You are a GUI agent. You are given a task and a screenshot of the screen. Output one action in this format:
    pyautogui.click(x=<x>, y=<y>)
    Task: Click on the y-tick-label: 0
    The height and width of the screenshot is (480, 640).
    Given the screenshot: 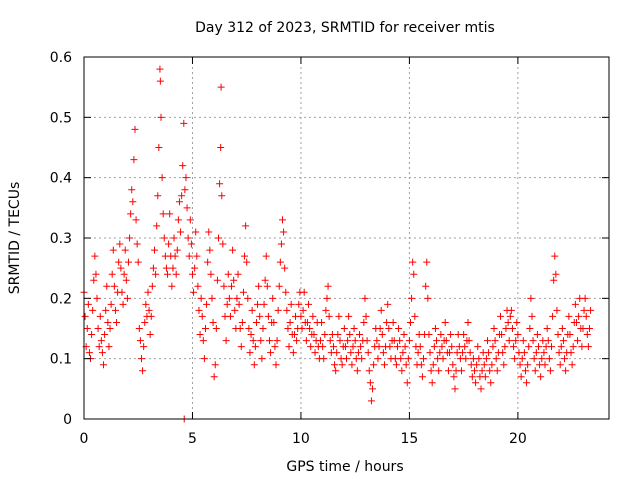 What is the action you would take?
    pyautogui.click(x=67, y=420)
    